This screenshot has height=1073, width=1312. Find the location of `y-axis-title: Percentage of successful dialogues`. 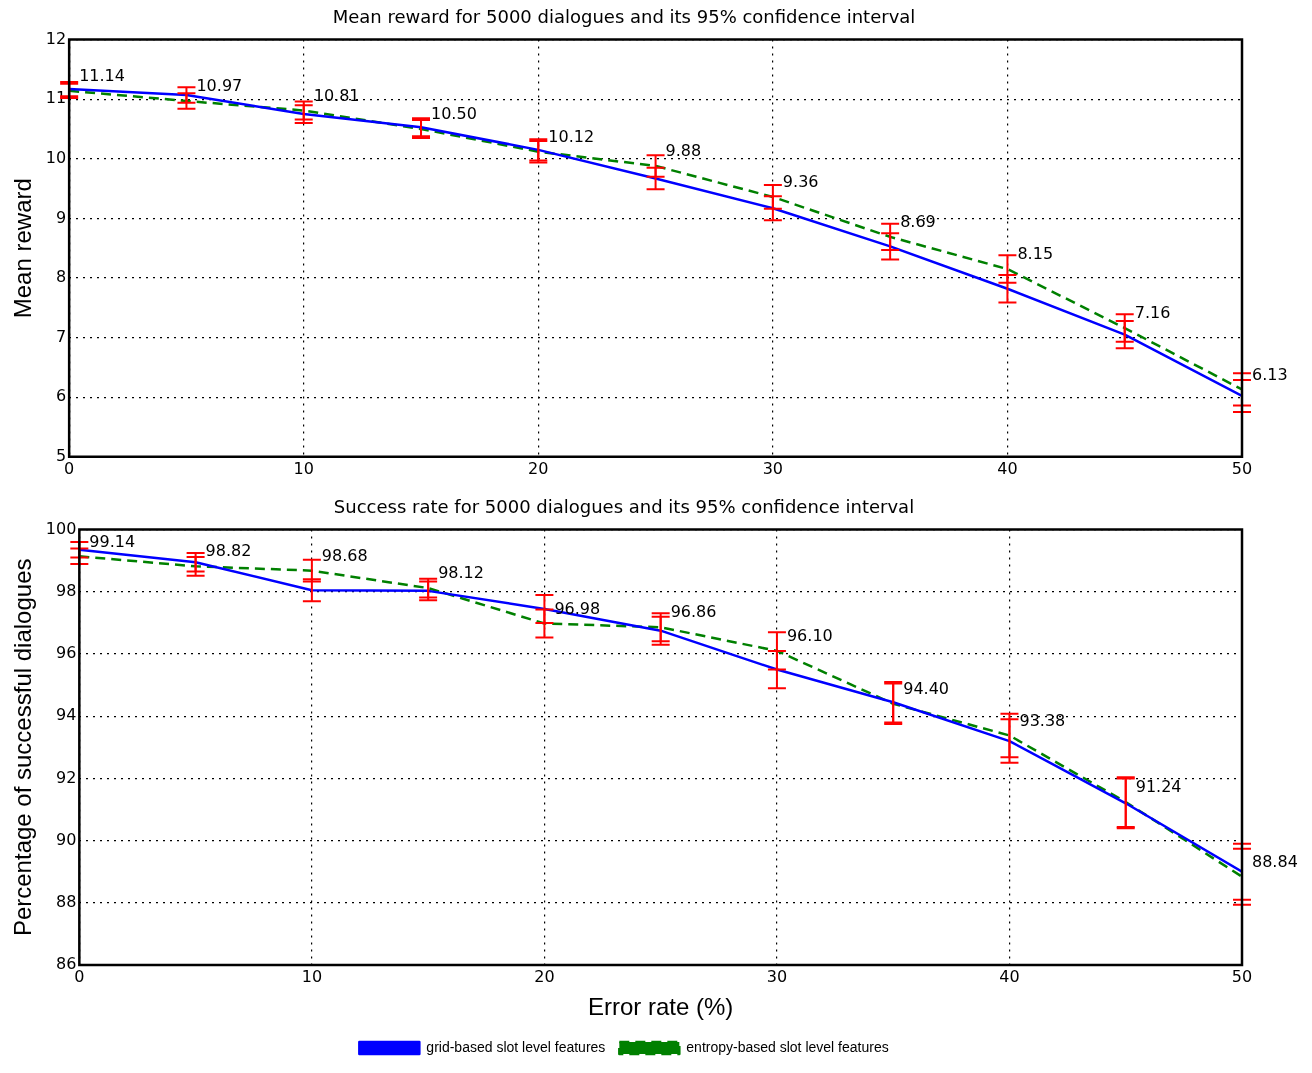

y-axis-title: Percentage of successful dialogues is located at coordinates (23, 747).